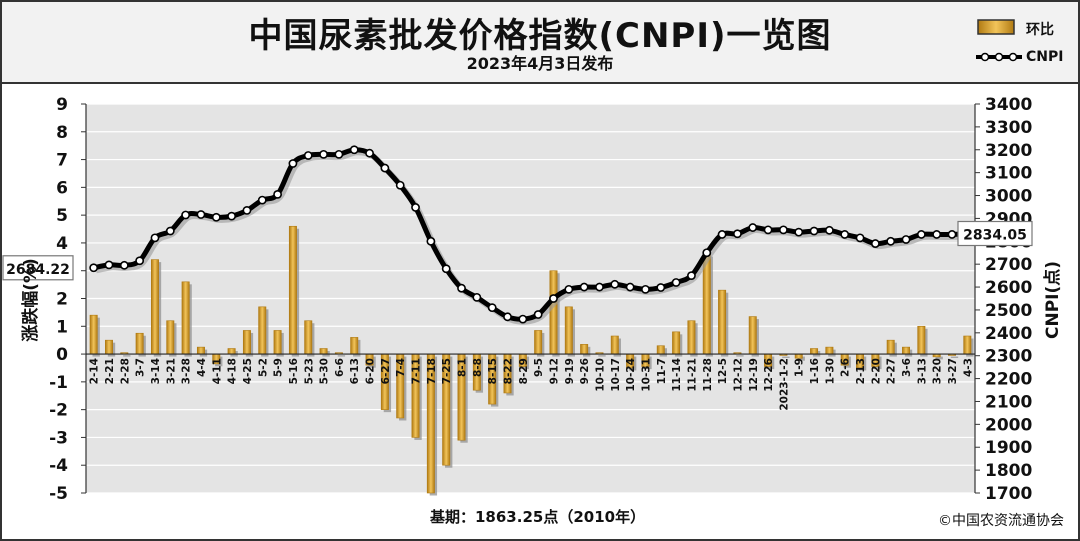  Describe the element at coordinates (1001, 521) in the screenshot. I see `copyright: ©中国农资流通协会` at that location.